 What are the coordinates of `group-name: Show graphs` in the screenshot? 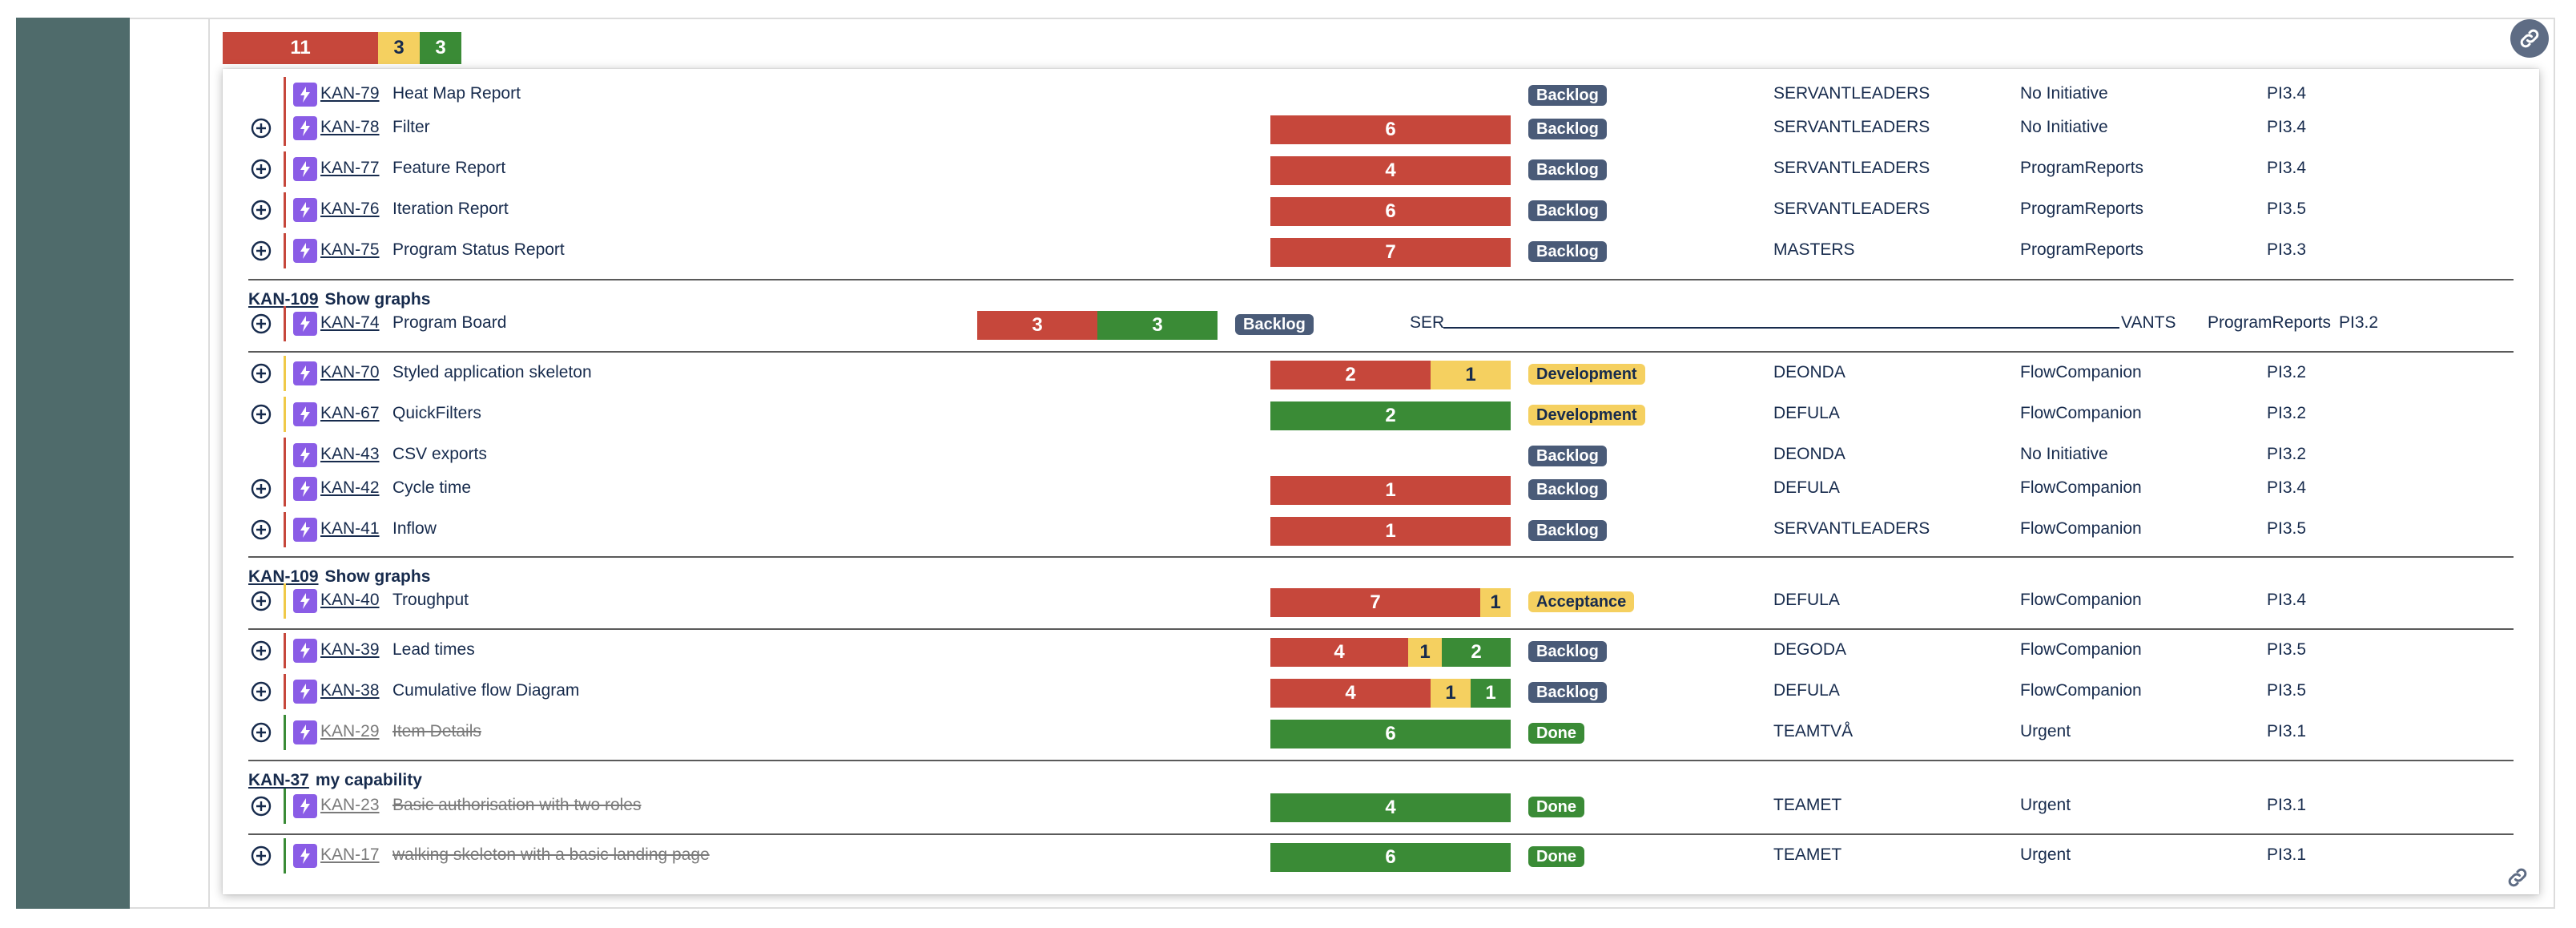 It's located at (378, 299).